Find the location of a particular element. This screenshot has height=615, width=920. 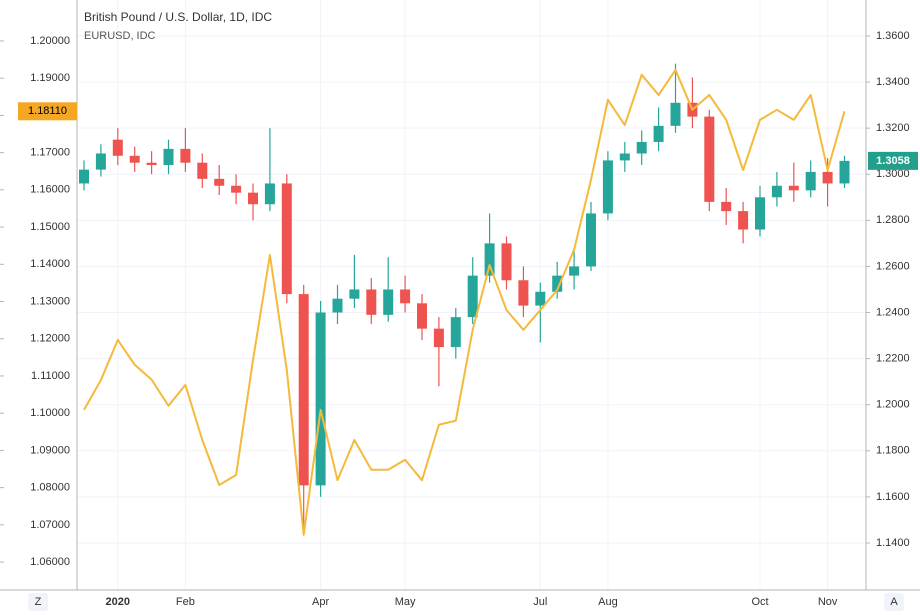

y2-tick-label: 1.2200 is located at coordinates (893, 359).